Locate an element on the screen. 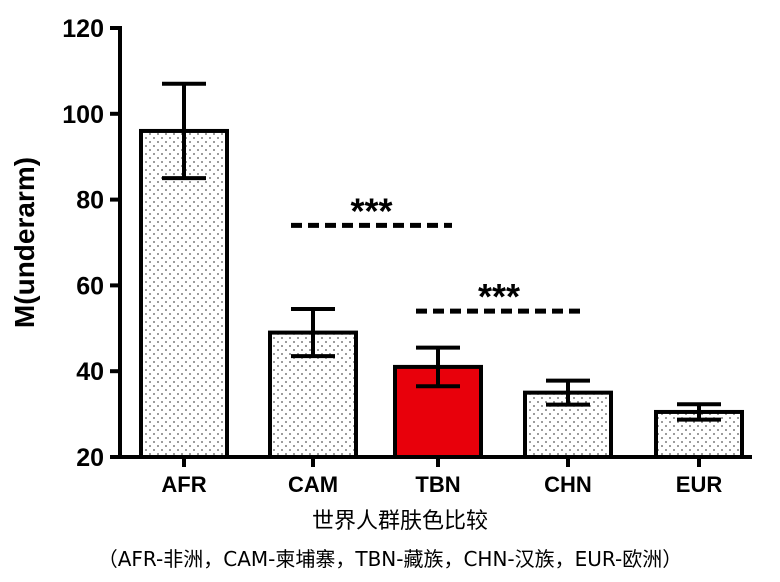 Image resolution: width=780 pixels, height=582 pixels. legend-caption: （AFR-非洲，CAM-柬埔寨，TBN-藏族，CHN-汉族，EUR-欧洲） is located at coordinates (390, 559).